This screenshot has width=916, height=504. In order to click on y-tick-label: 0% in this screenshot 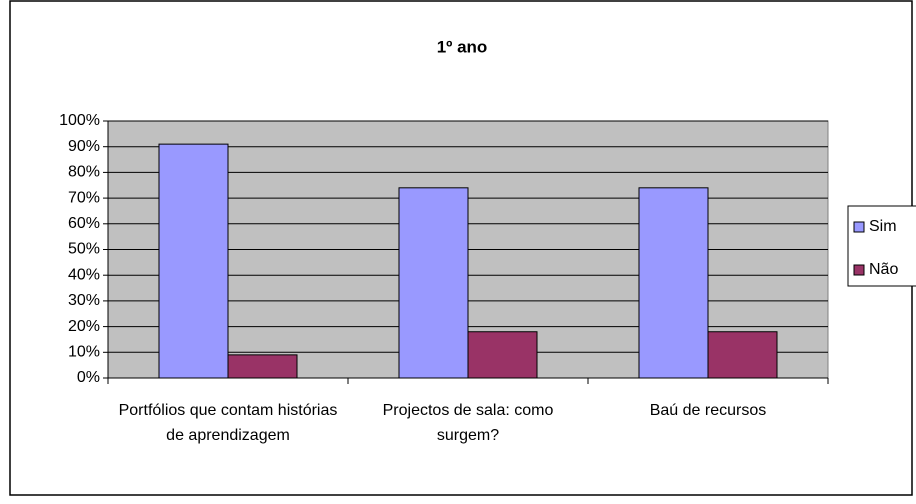, I will do `click(88, 377)`.